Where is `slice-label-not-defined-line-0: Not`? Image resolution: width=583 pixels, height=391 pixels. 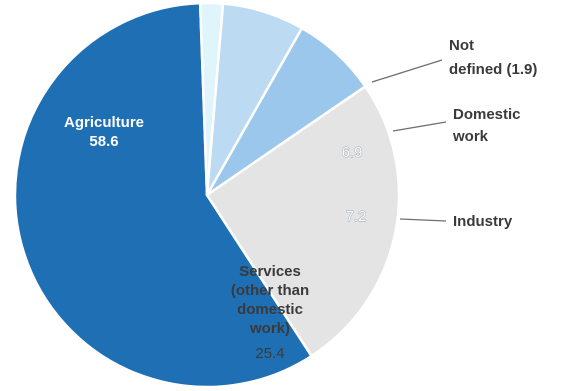
slice-label-not-defined-line-0: Not is located at coordinates (461, 45).